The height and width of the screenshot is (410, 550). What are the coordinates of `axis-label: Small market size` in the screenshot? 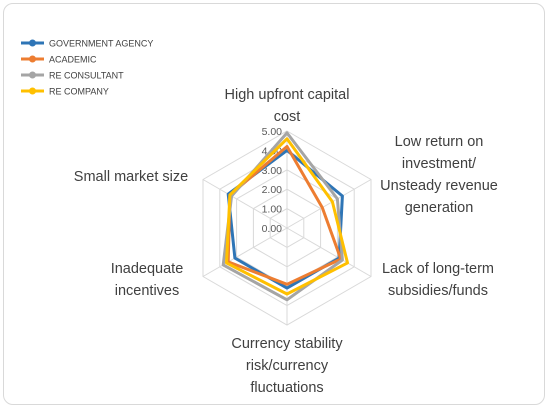 It's located at (131, 177).